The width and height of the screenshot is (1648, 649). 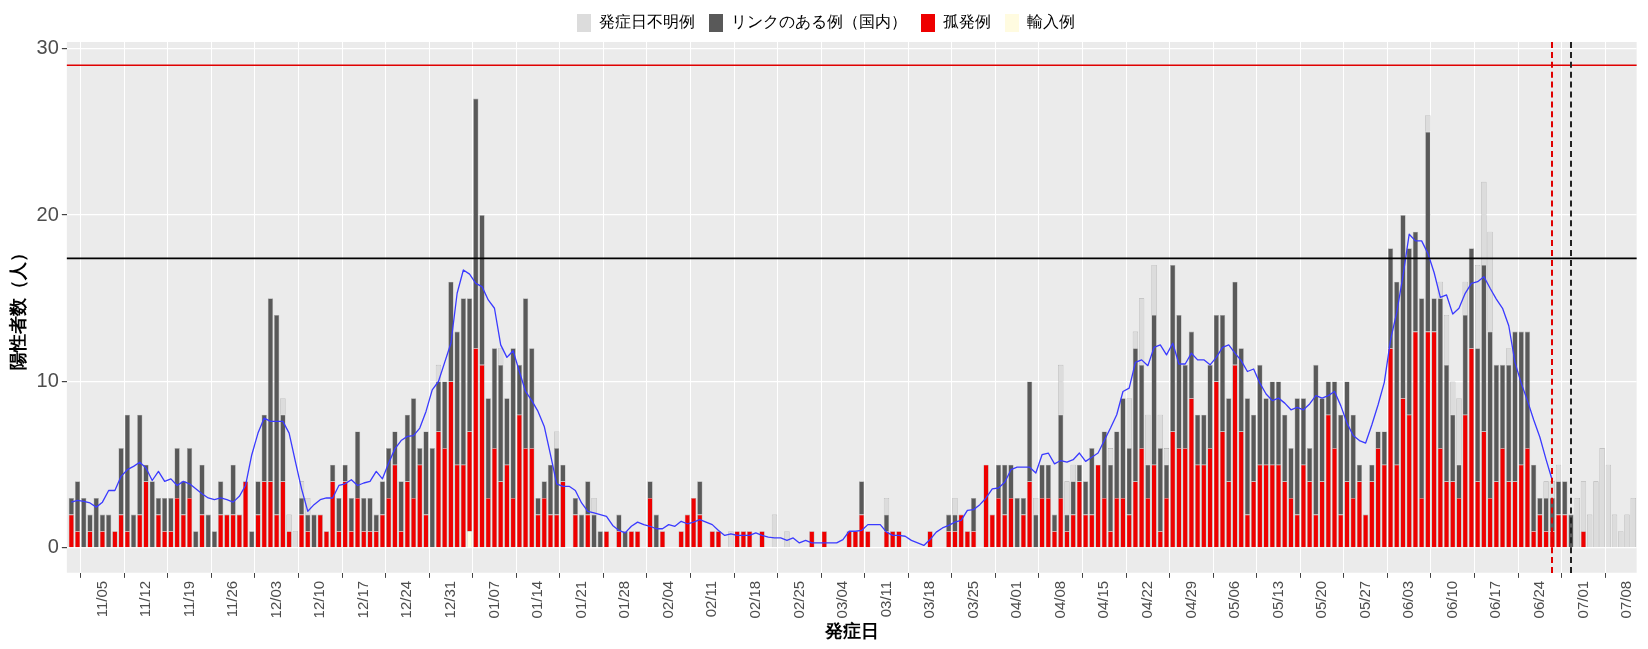 What do you see at coordinates (1051, 22) in the screenshot?
I see `legend-label: 輸入例` at bounding box center [1051, 22].